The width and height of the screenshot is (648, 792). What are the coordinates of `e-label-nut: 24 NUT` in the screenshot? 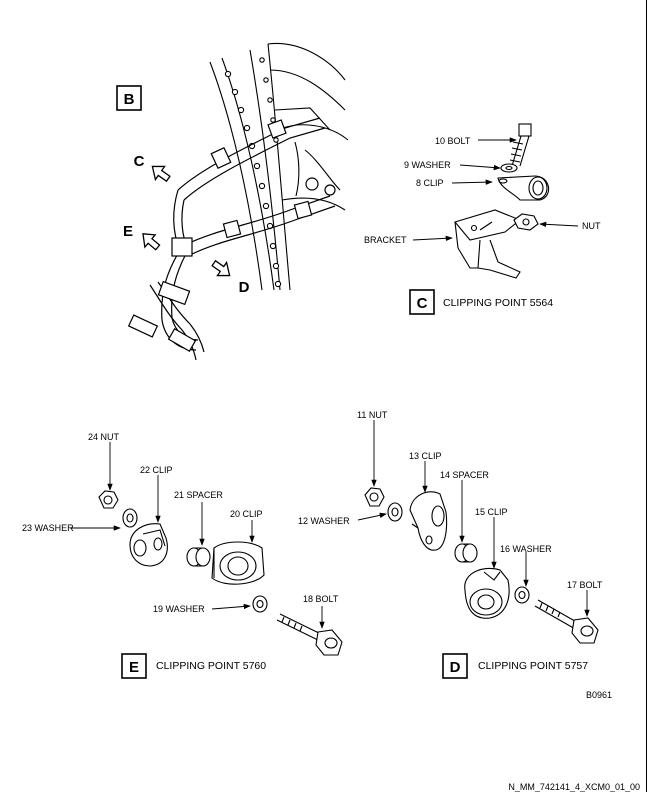 It's located at (104, 437).